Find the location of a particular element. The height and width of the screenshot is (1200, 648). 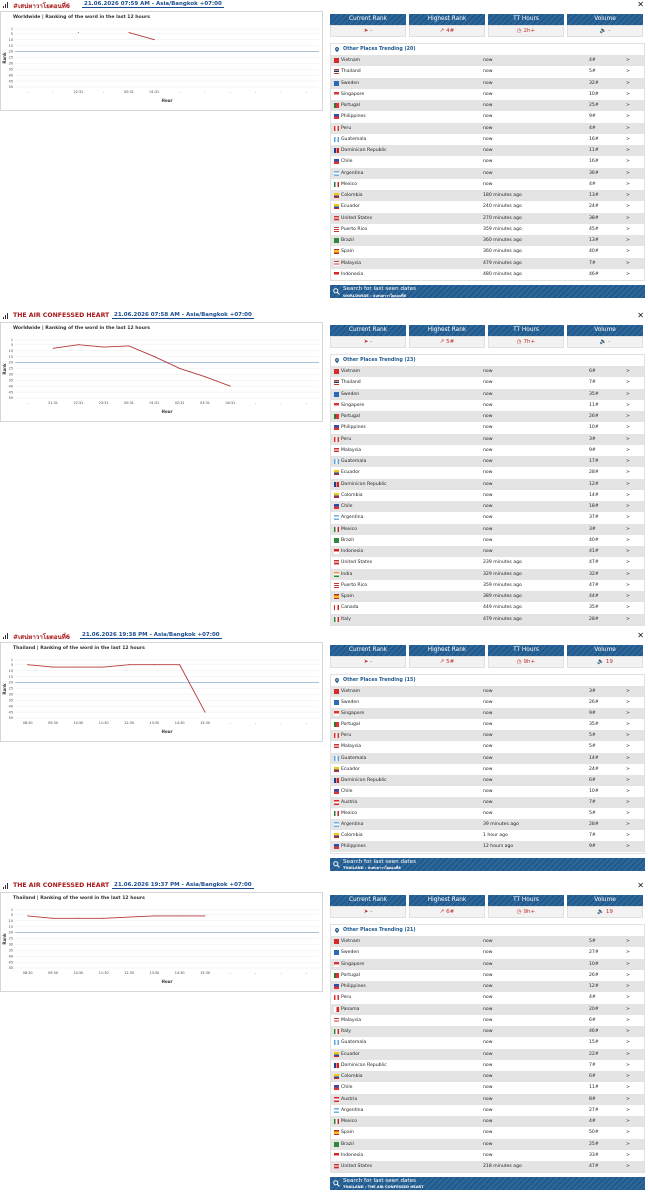

place-row: United States 270 minutes ago 38# > is located at coordinates (487, 218).